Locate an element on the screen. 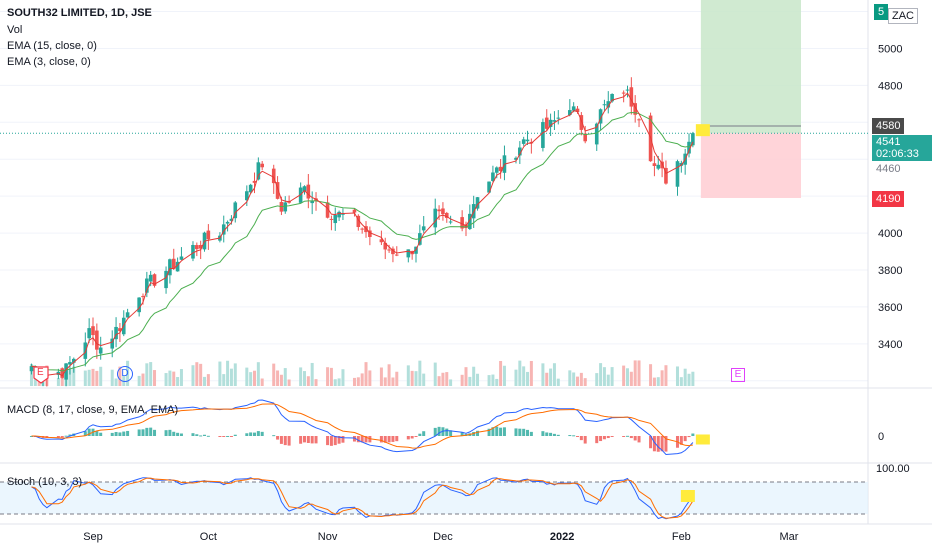 The height and width of the screenshot is (550, 932). price-tick-label: 4800 is located at coordinates (890, 86).